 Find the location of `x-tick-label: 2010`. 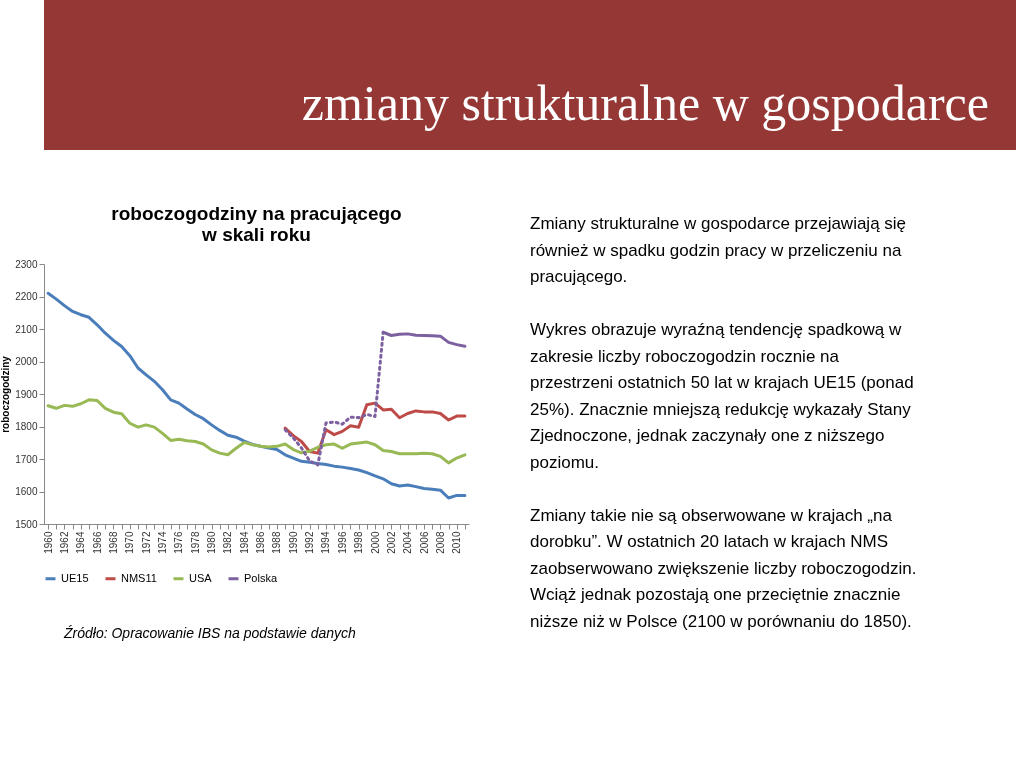

x-tick-label: 2010 is located at coordinates (457, 542).